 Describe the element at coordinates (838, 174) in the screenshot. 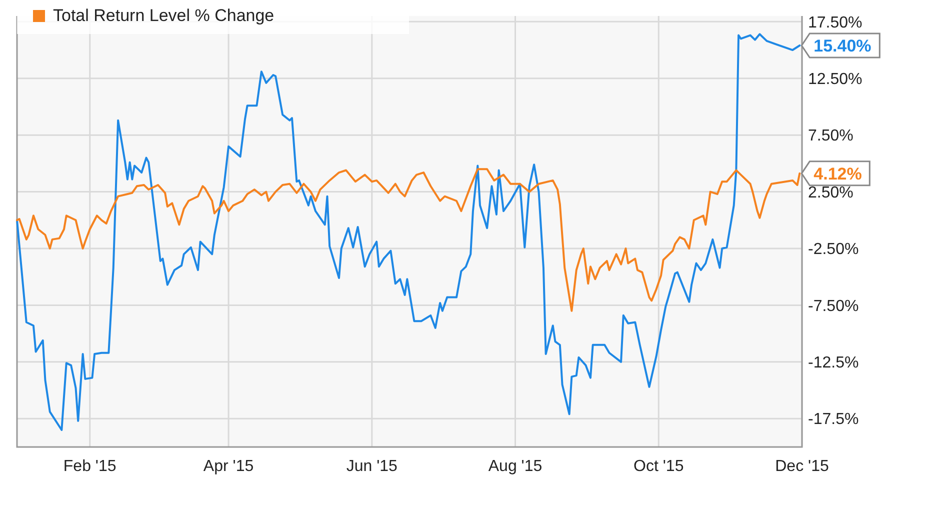

I see `annotation: 4.12%` at that location.